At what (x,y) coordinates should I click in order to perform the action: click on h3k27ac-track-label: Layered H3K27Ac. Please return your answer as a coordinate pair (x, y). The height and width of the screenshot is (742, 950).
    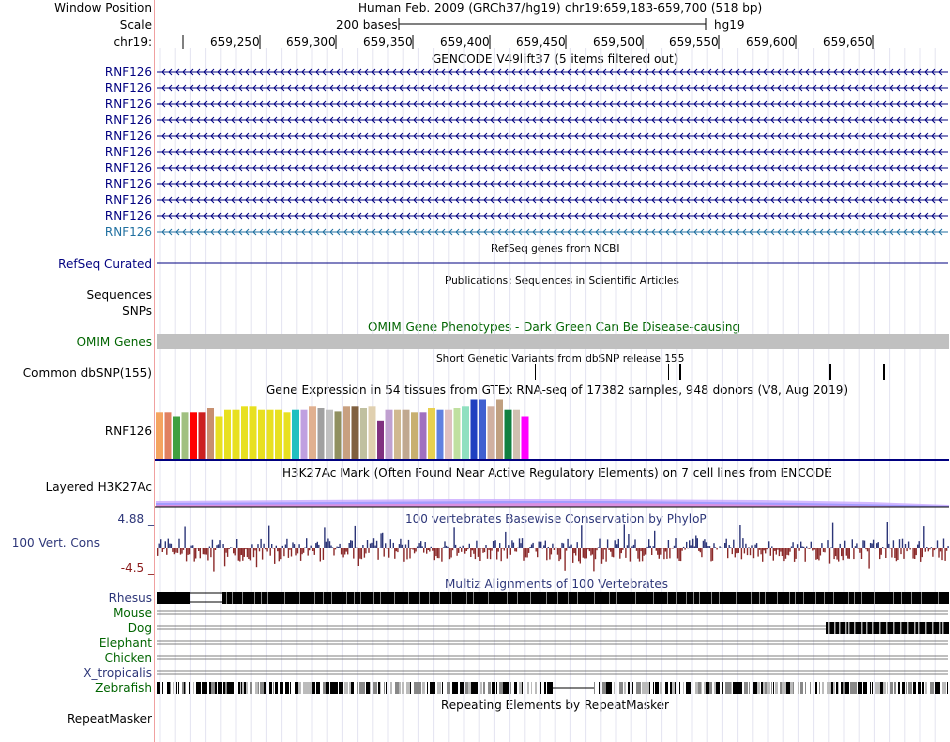
    Looking at the image, I should click on (98, 487).